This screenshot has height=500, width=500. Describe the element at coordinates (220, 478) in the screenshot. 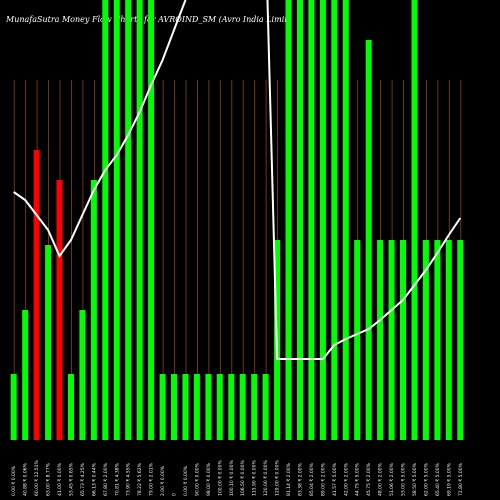

I see `x-tick-label: 100.00 ₹ 0.00%` at that location.